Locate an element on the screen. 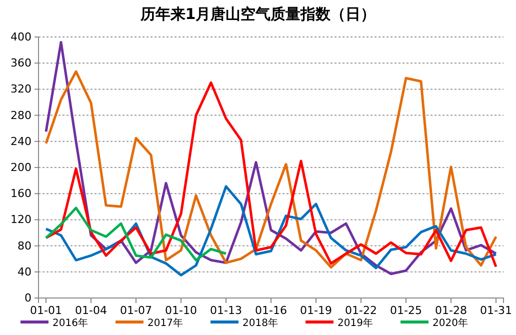 This screenshot has width=516, height=335. y-tick-label: 0 is located at coordinates (28, 298).